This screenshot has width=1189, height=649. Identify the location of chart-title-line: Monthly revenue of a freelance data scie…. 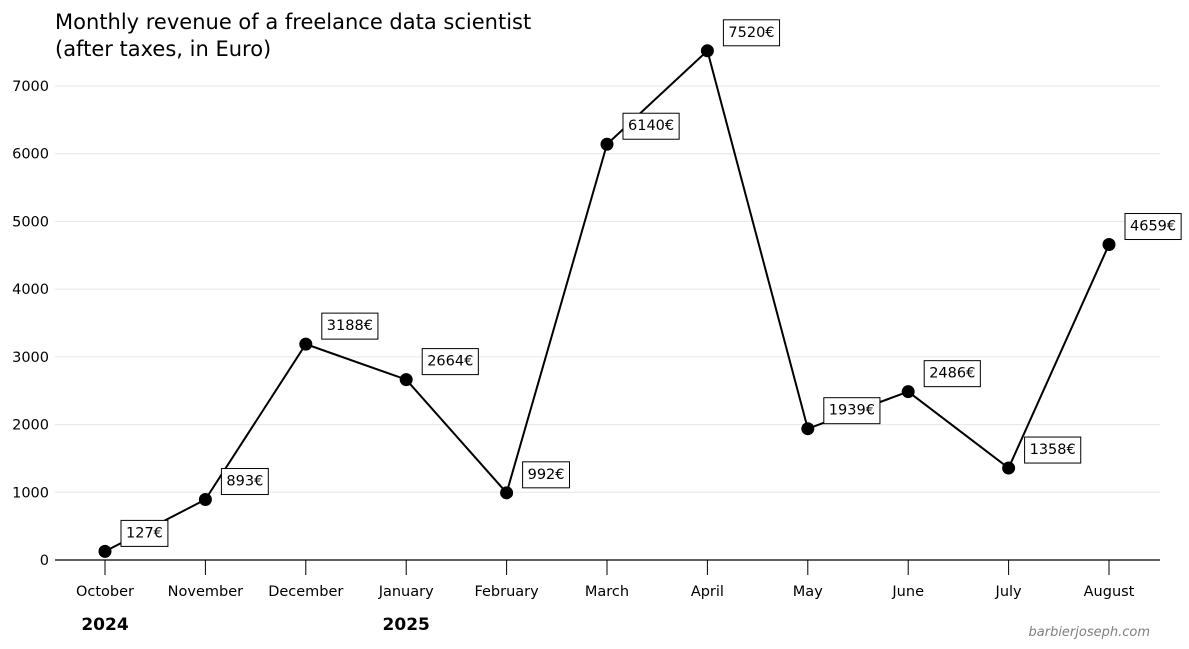
(293, 22).